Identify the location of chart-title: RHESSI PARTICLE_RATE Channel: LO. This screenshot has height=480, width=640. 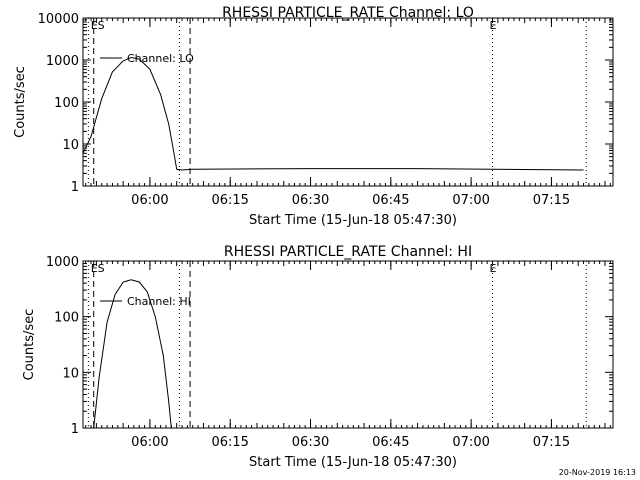
(348, 13).